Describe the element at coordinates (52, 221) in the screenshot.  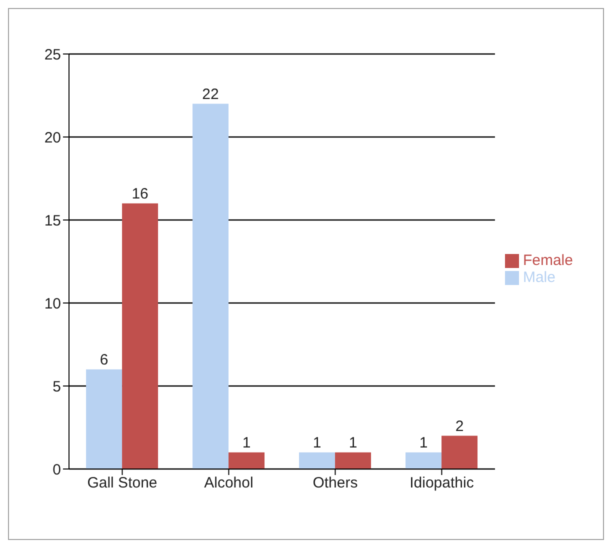
I see `y-tick-label: 15` at that location.